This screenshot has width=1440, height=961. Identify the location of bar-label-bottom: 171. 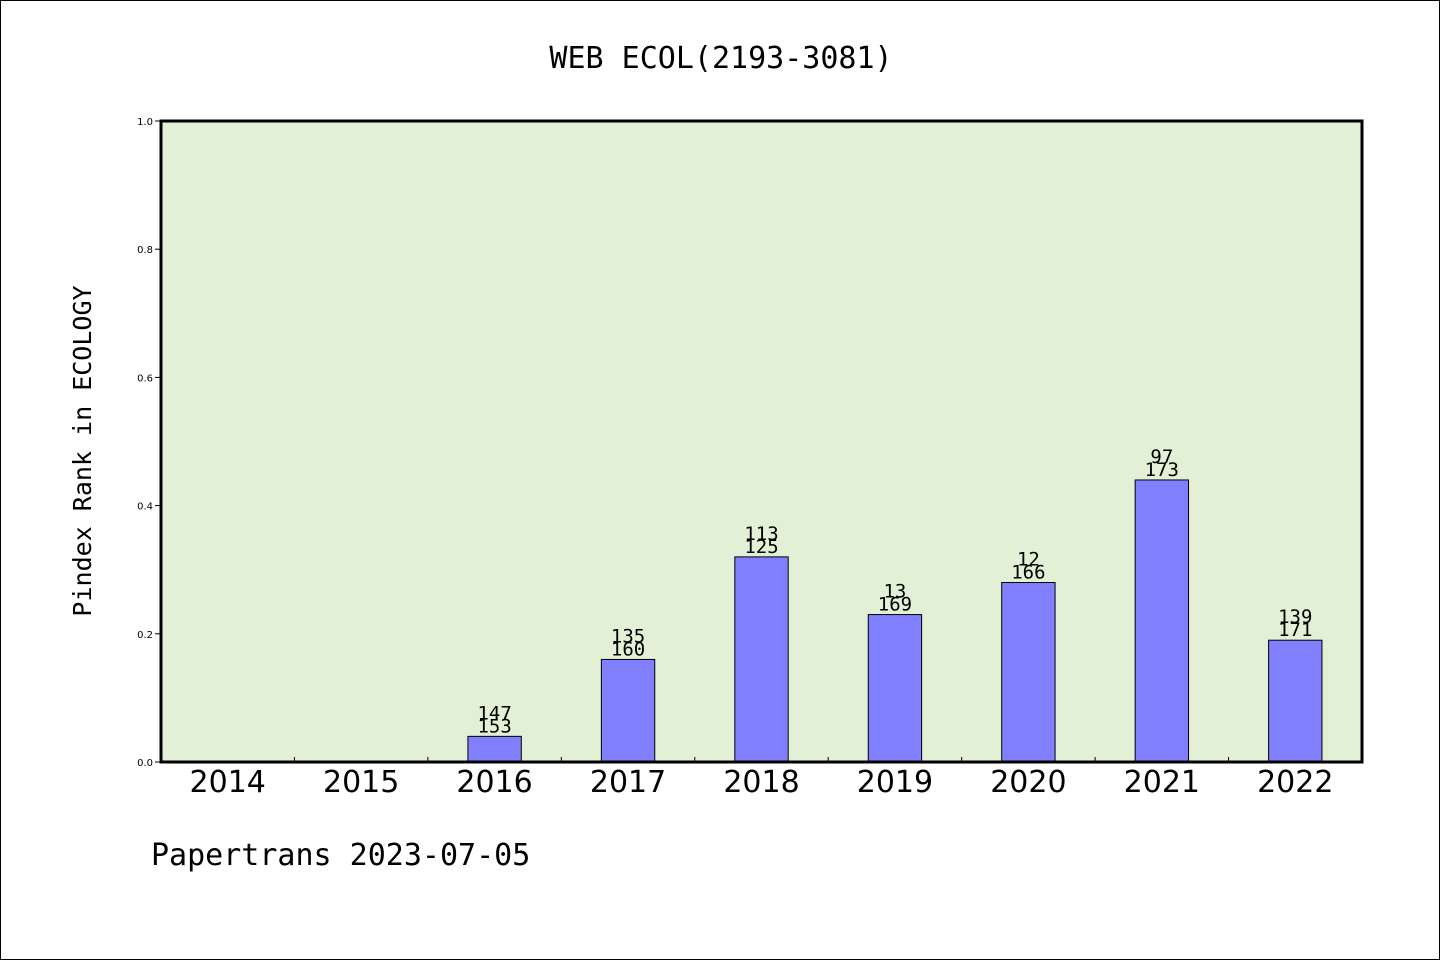
(1295, 630).